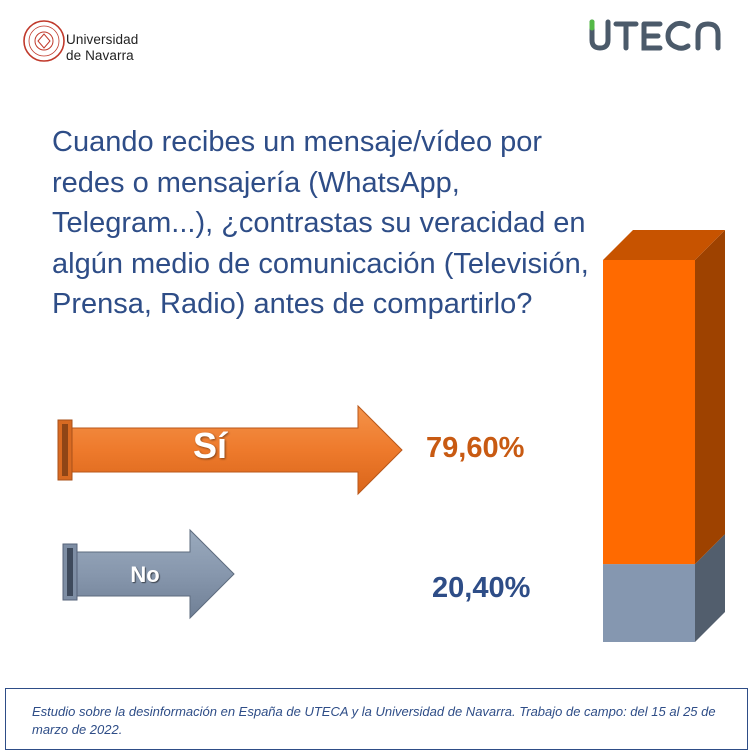 This screenshot has width=756, height=756. I want to click on uteca-logo, so click(661, 34).